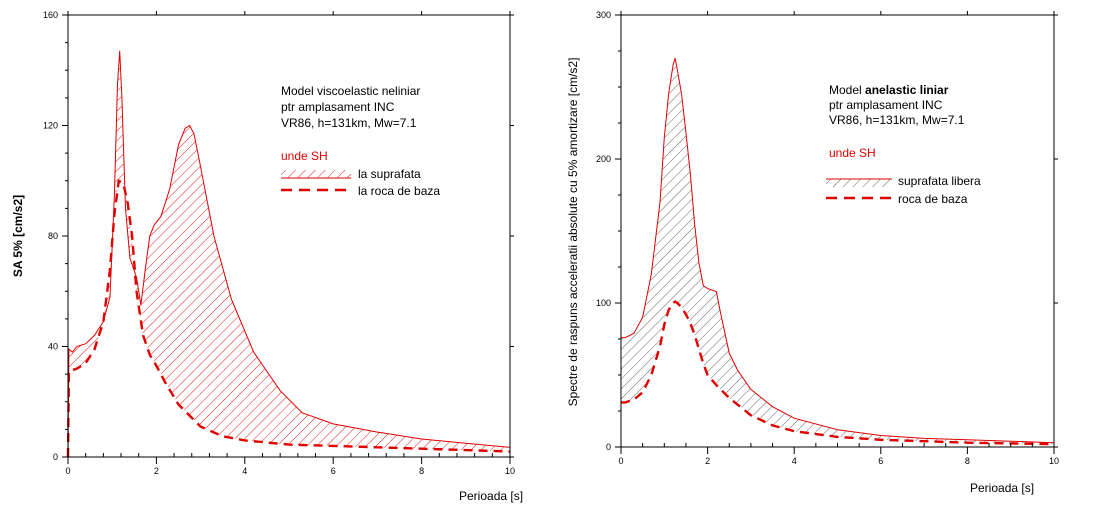  I want to click on chart-right-wave-label: unde SH, so click(852, 153).